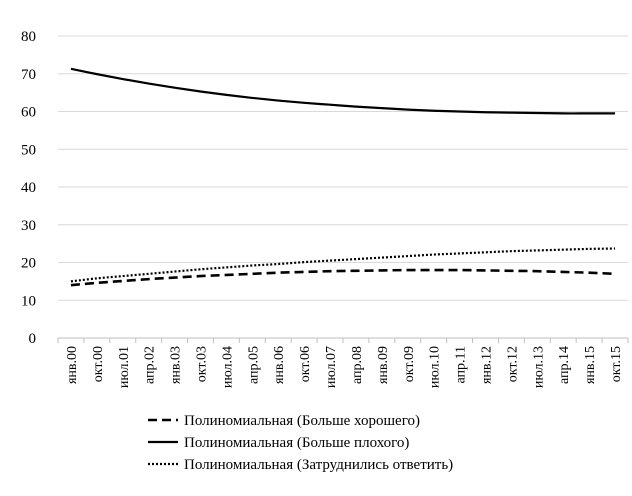  What do you see at coordinates (461, 365) in the screenshot?
I see `x-tick-label: апр.11` at bounding box center [461, 365].